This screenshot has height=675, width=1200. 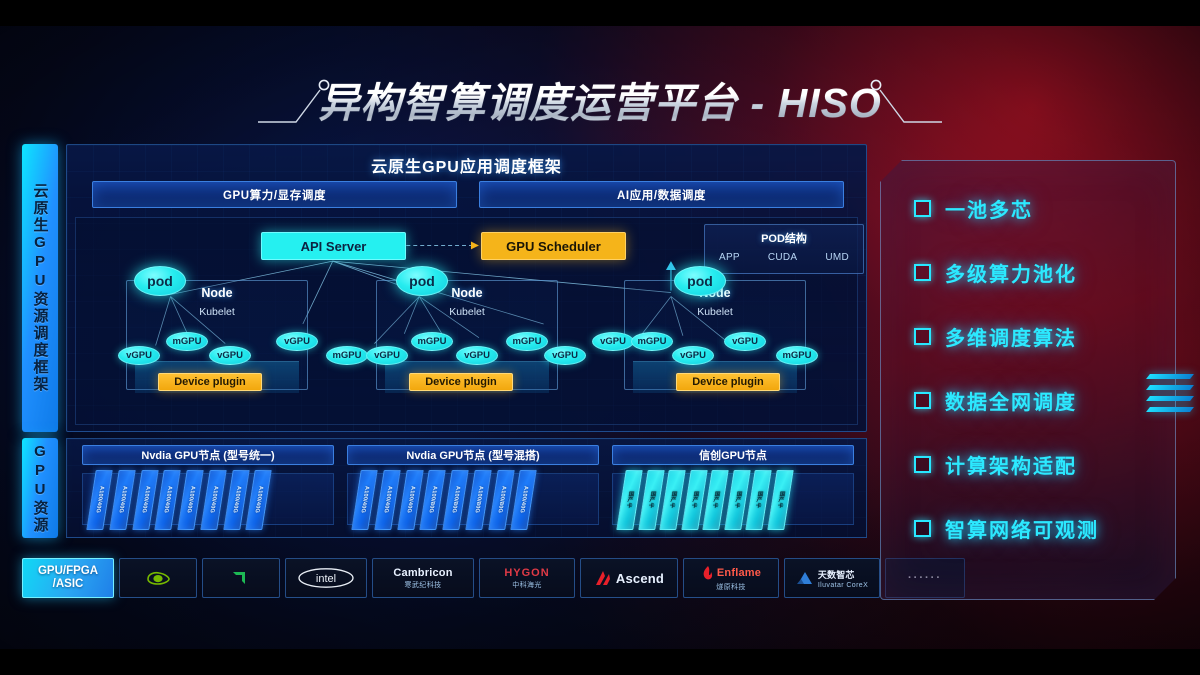 What do you see at coordinates (707, 572) in the screenshot?
I see `enflame-flame-icon` at bounding box center [707, 572].